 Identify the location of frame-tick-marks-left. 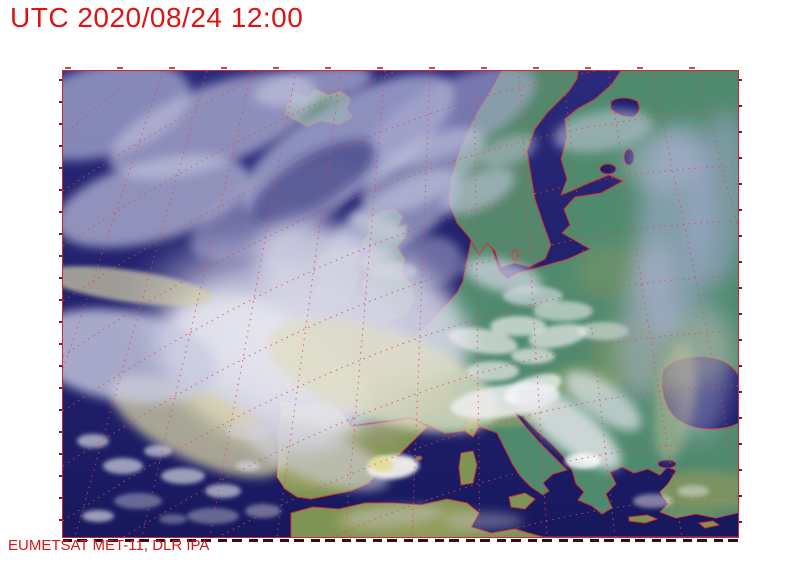
(60, 305).